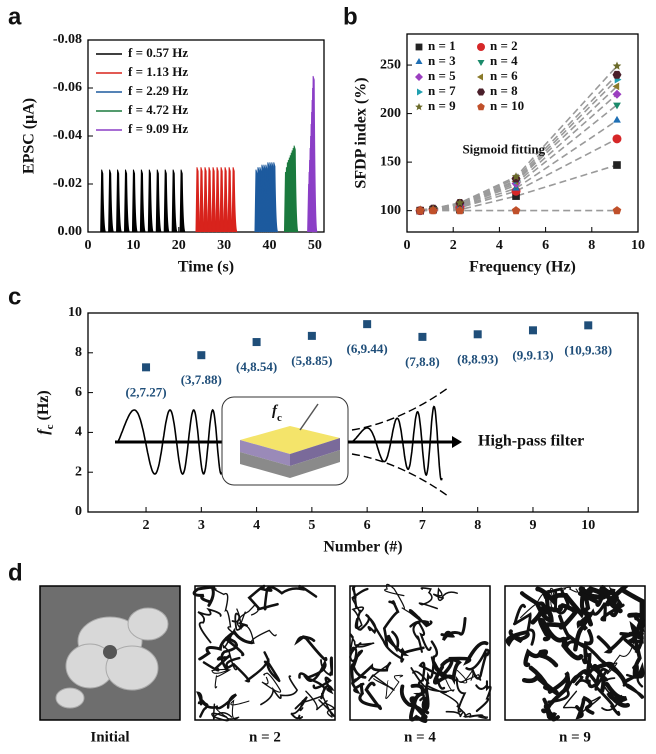 This screenshot has width=656, height=754. Describe the element at coordinates (67, 87) in the screenshot. I see `y-tick-label: -0.06` at that location.